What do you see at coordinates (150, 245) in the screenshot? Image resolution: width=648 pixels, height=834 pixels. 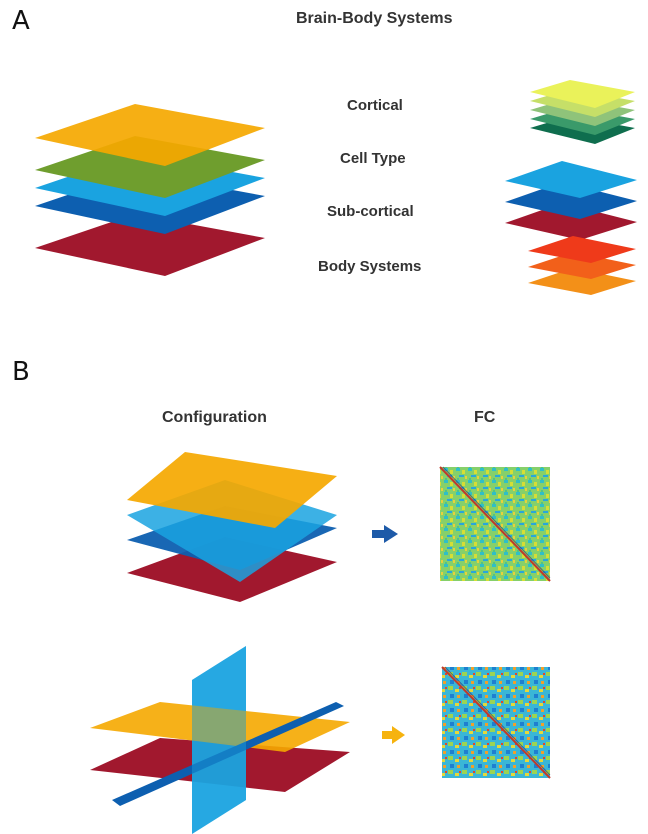 I see `layer-body-systems` at bounding box center [150, 245].